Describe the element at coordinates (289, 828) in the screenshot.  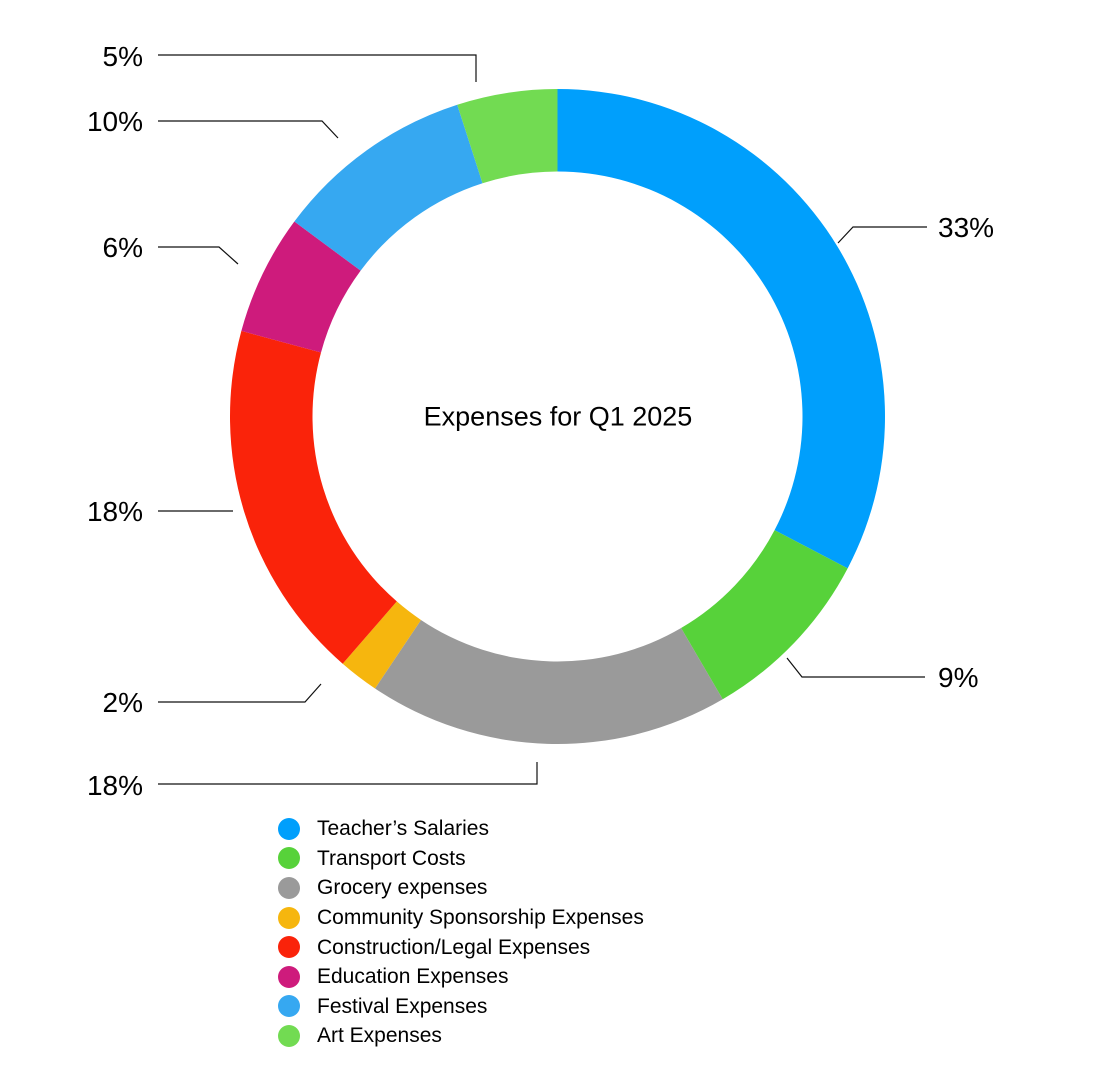
I see `legend-swatch-teacher-s-salaries` at that location.